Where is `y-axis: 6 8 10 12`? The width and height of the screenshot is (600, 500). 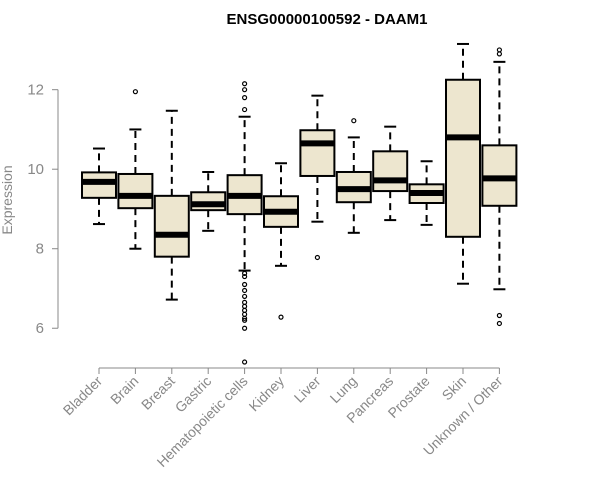 y-axis: 6 8 10 12 is located at coordinates (43, 209).